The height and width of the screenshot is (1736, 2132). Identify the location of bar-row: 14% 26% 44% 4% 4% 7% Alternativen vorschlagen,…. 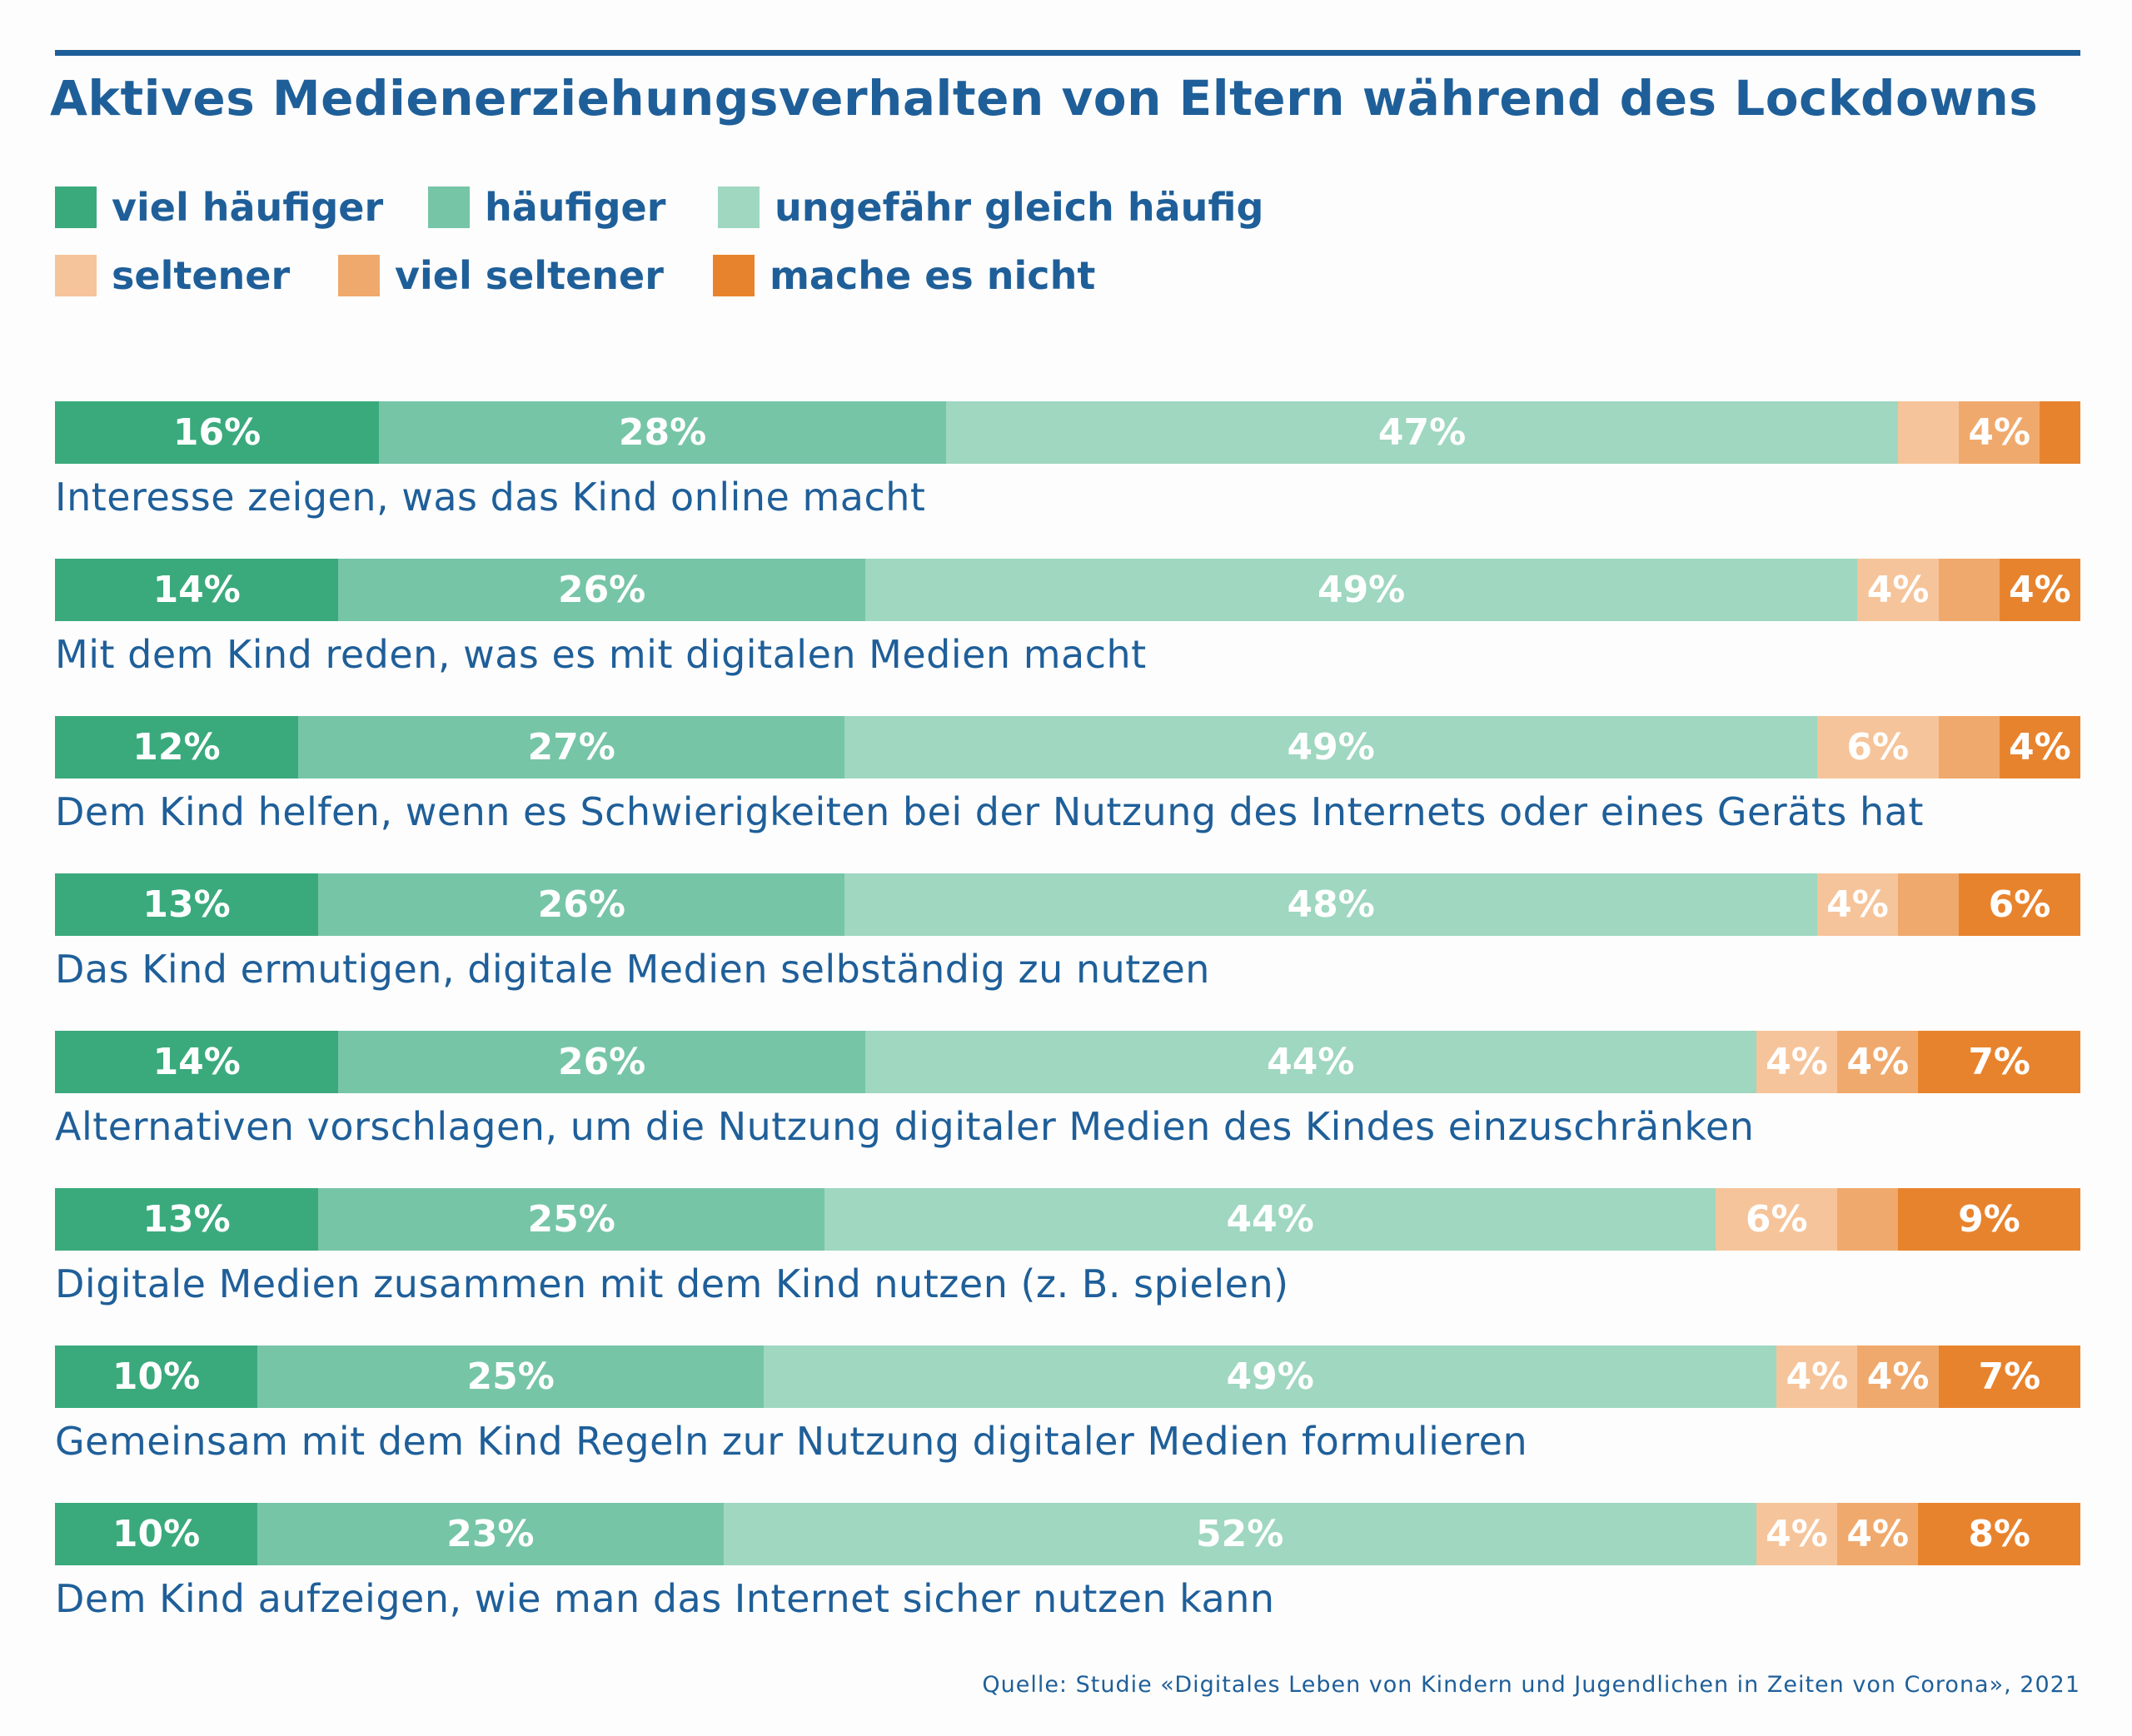
(1067, 1109).